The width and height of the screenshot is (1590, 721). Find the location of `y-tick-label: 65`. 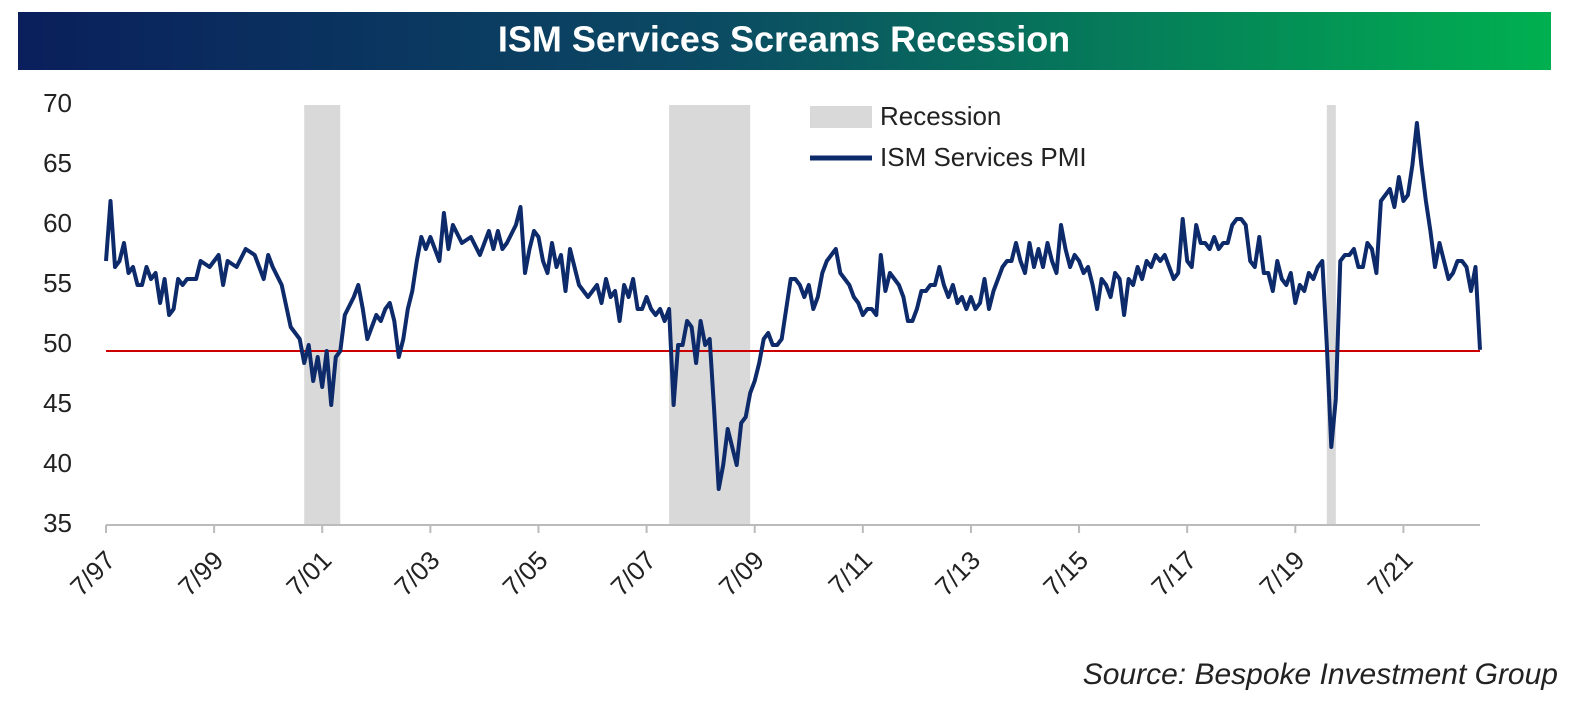

y-tick-label: 65 is located at coordinates (57, 163).